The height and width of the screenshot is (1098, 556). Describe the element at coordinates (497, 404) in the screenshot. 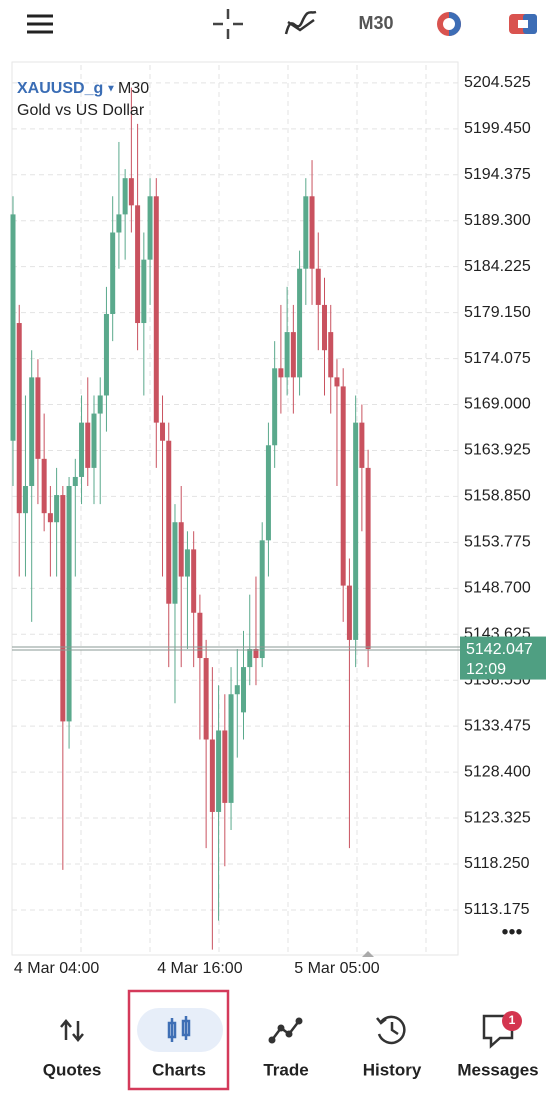

I see `y-tick-label: 5169.000` at that location.